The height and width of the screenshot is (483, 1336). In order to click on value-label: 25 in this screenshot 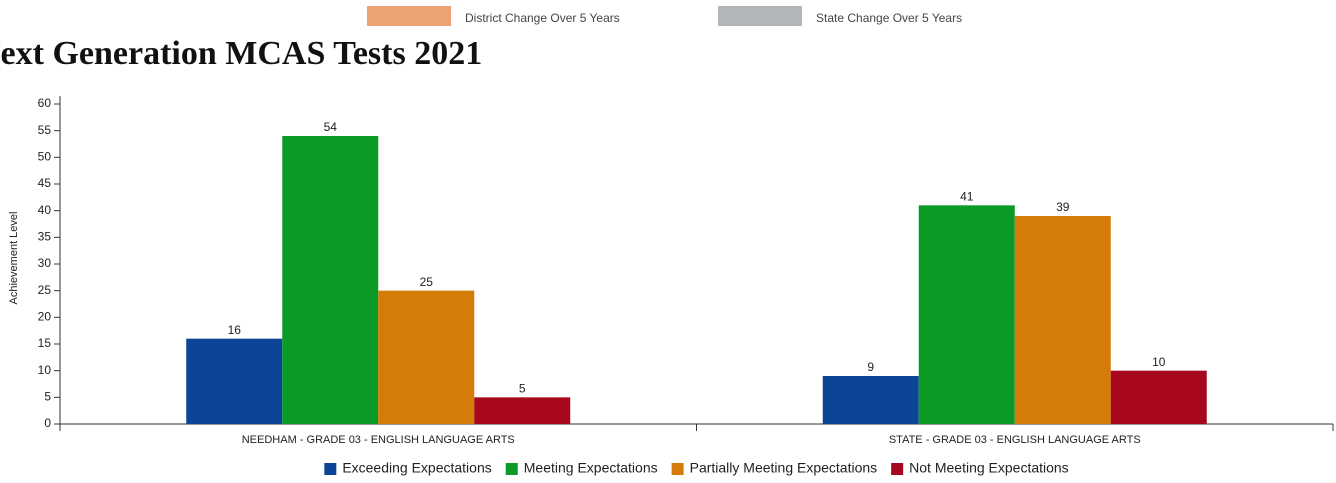, I will do `click(427, 282)`.